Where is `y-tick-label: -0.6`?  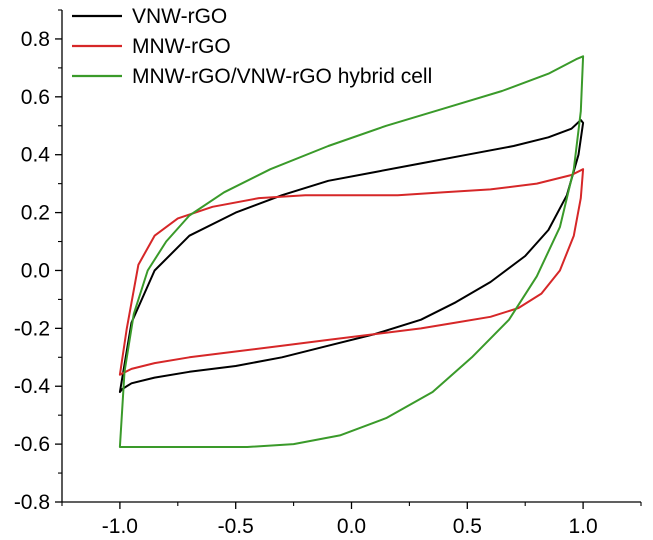 y-tick-label: -0.6 is located at coordinates (32, 444).